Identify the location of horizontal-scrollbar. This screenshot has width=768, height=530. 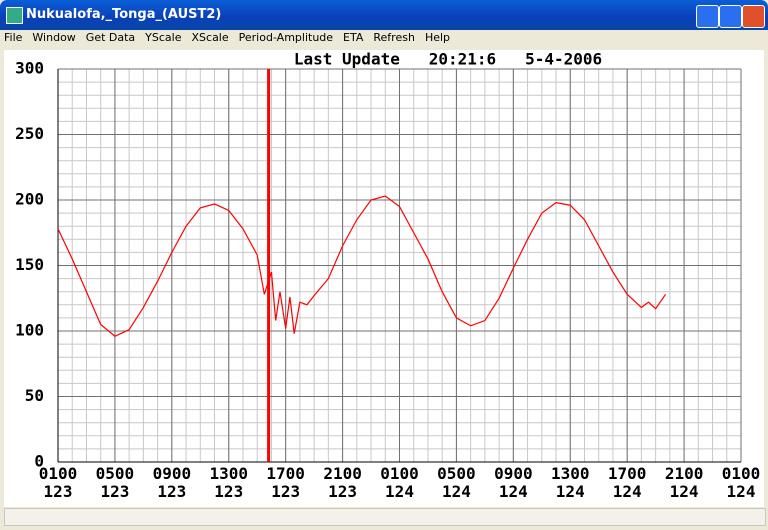
(385, 517).